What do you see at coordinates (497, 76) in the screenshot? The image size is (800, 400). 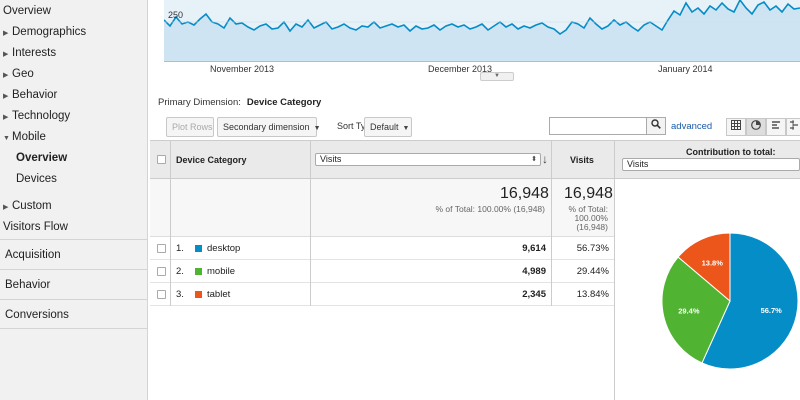 I see `collapse-chart-handle: ▼` at bounding box center [497, 76].